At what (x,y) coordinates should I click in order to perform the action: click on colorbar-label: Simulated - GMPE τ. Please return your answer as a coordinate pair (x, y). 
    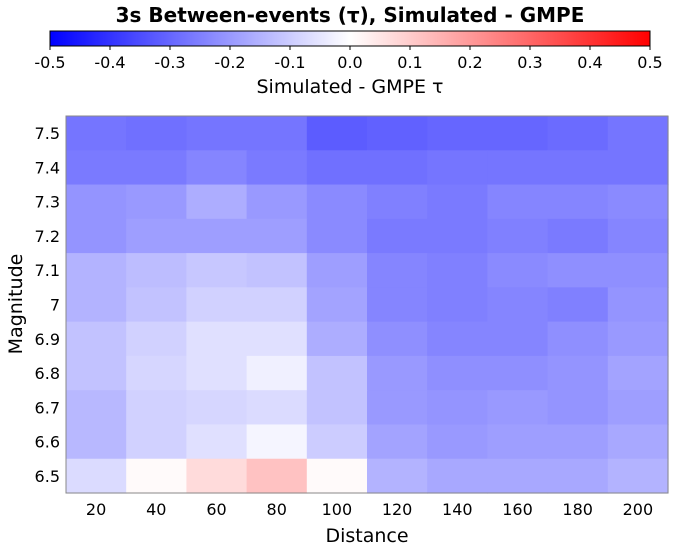
    Looking at the image, I should click on (349, 87).